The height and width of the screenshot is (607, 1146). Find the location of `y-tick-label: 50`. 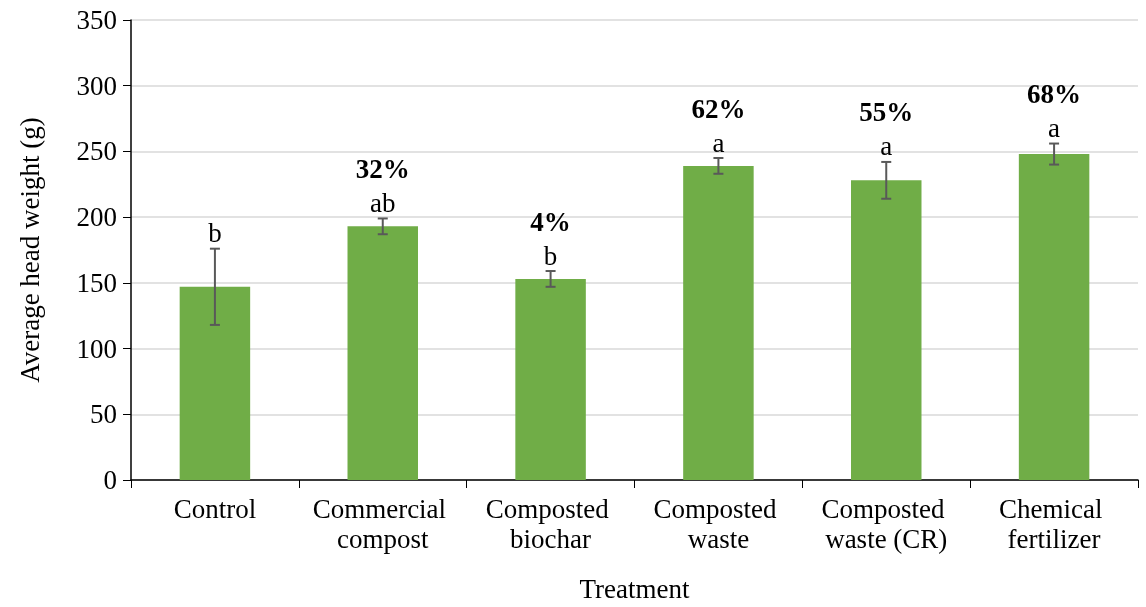

y-tick-label: 50 is located at coordinates (103, 414).